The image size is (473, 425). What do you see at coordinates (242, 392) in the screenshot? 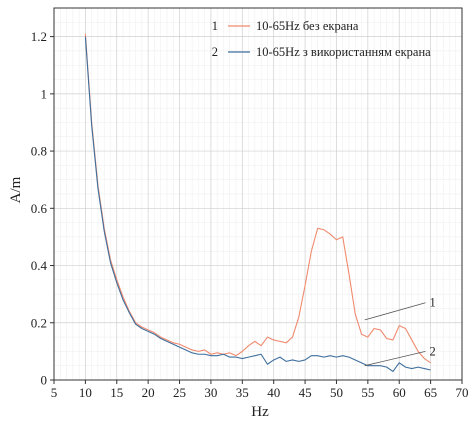
I see `x-tick-label: 35` at bounding box center [242, 392].